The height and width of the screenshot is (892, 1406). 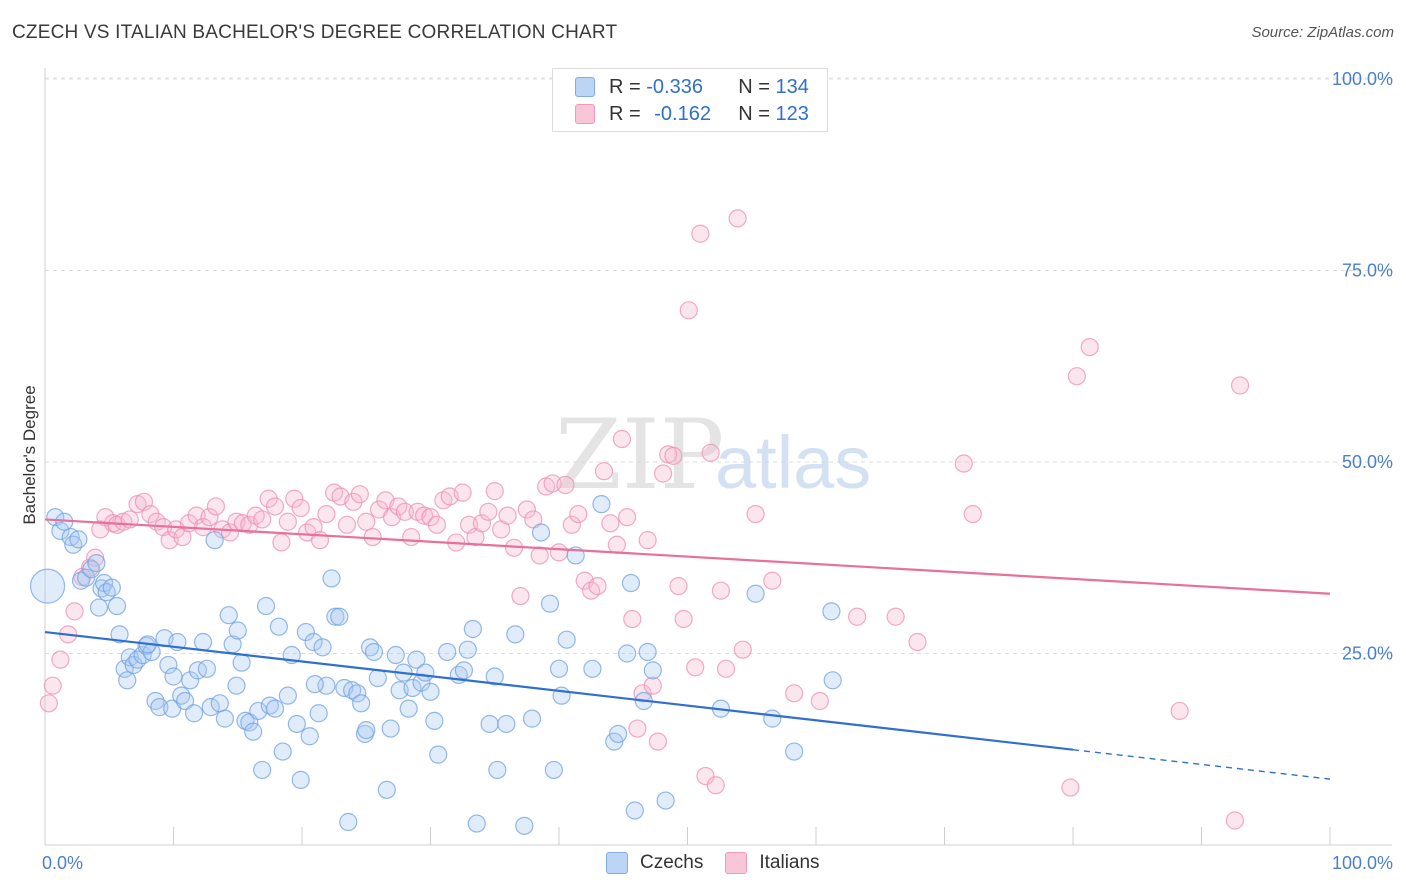 What do you see at coordinates (672, 862) in the screenshot?
I see `bottom-legend-label-czechs: Czechs` at bounding box center [672, 862].